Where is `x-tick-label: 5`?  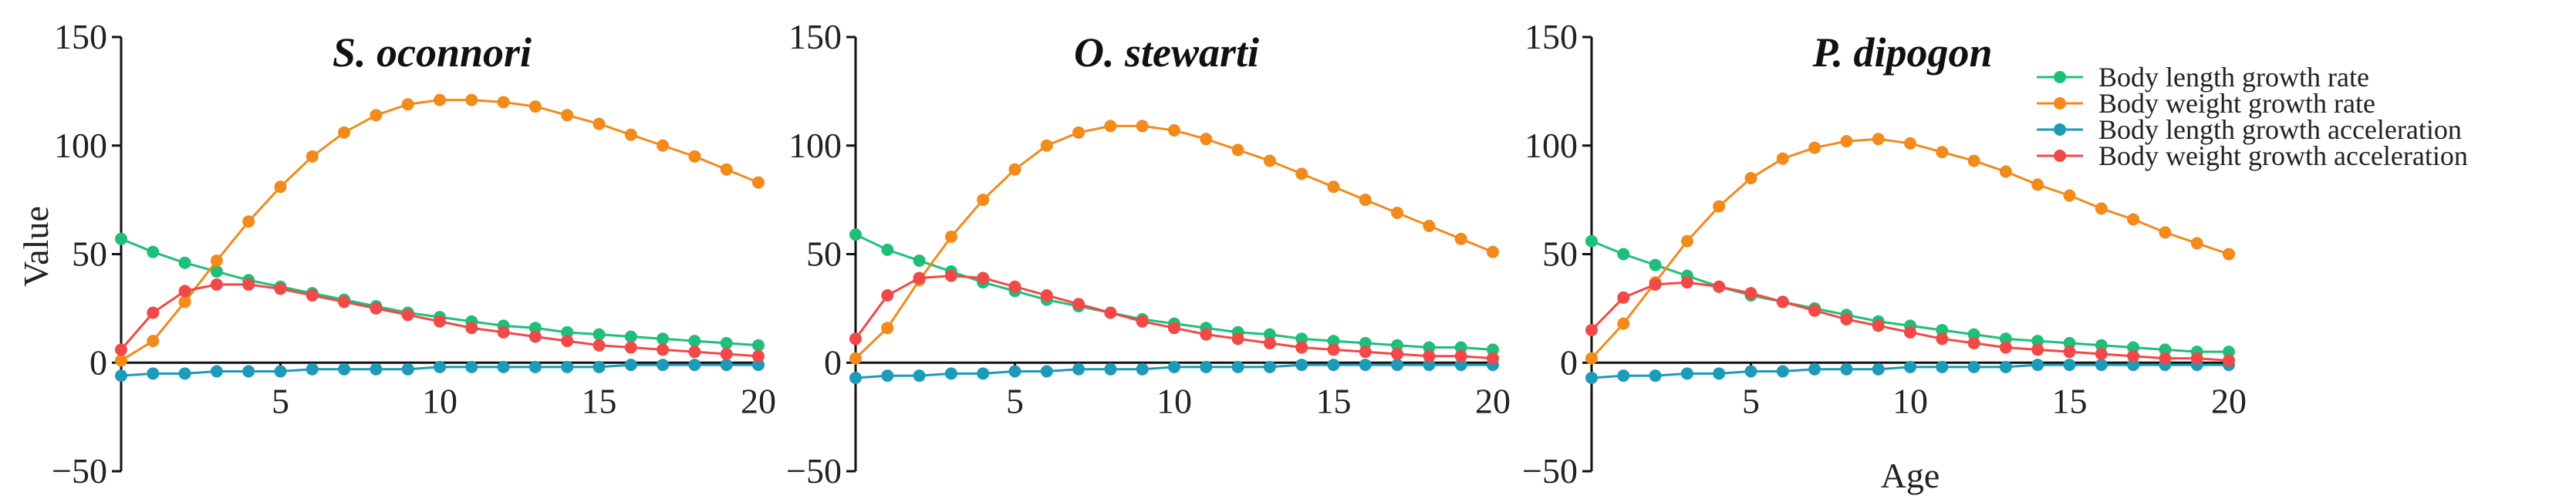
x-tick-label: 5 is located at coordinates (280, 401).